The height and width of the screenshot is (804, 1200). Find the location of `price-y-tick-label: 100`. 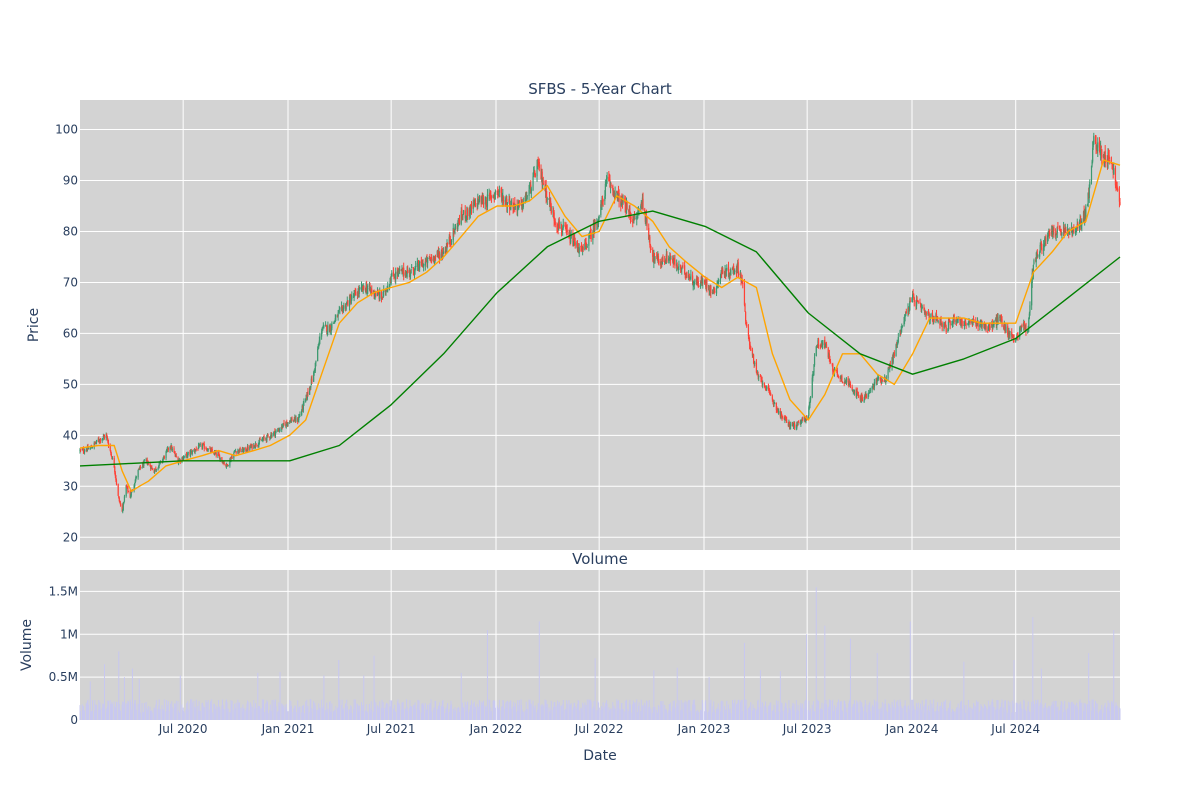

price-y-tick-label: 100 is located at coordinates (66, 130).